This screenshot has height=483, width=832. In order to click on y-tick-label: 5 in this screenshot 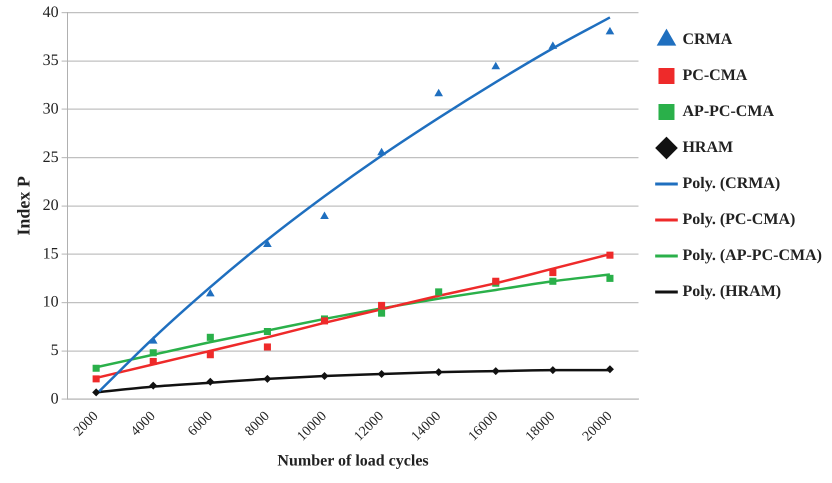, I will do `click(54, 351)`.